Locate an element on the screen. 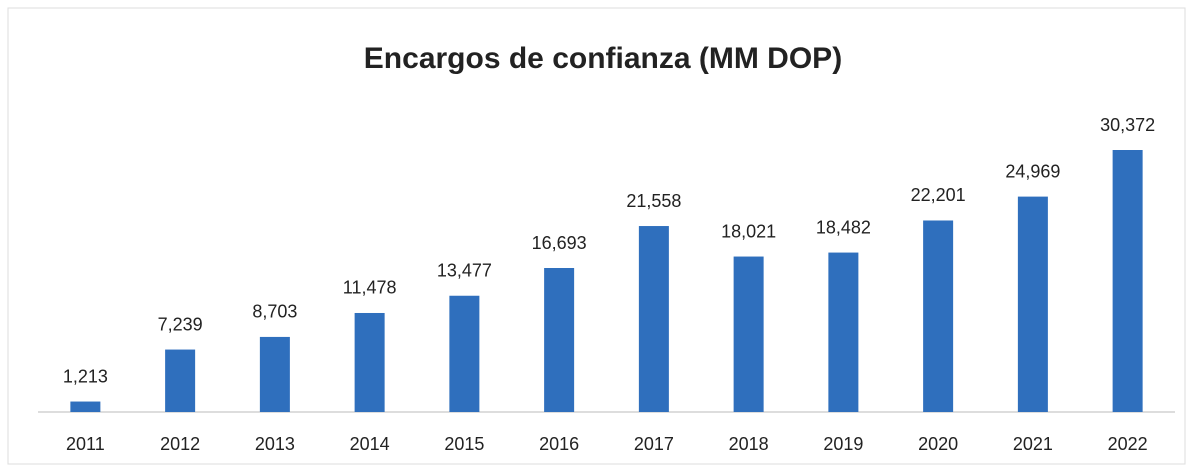  value-label: 18,021 is located at coordinates (748, 231).